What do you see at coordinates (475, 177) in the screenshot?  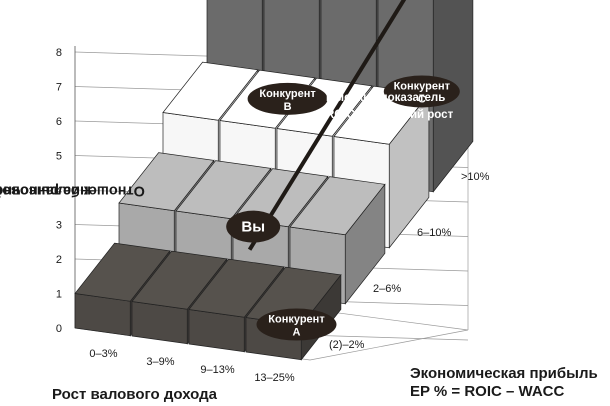 I see `z-tick-label: >10%` at bounding box center [475, 177].